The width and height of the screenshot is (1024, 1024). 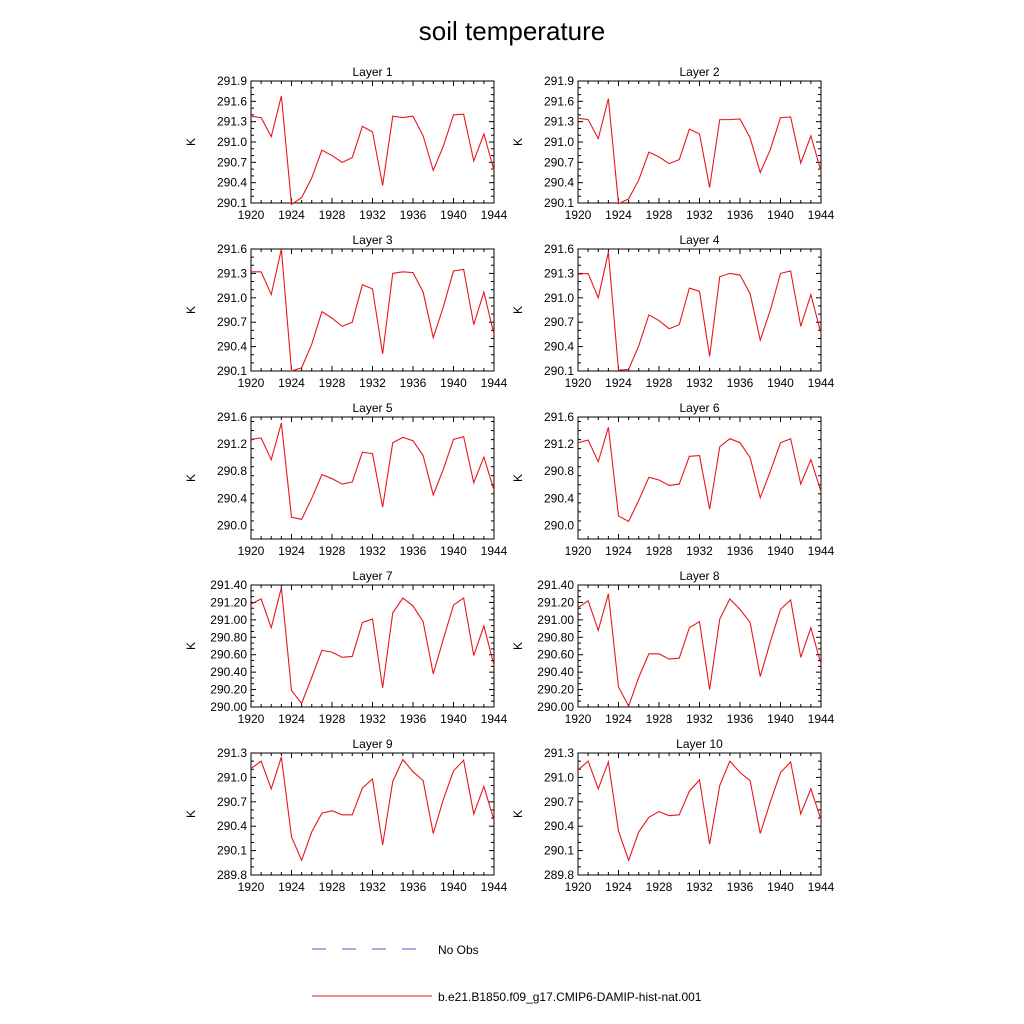 What do you see at coordinates (559, 525) in the screenshot?
I see `y-tick-label: 290.0` at bounding box center [559, 525].